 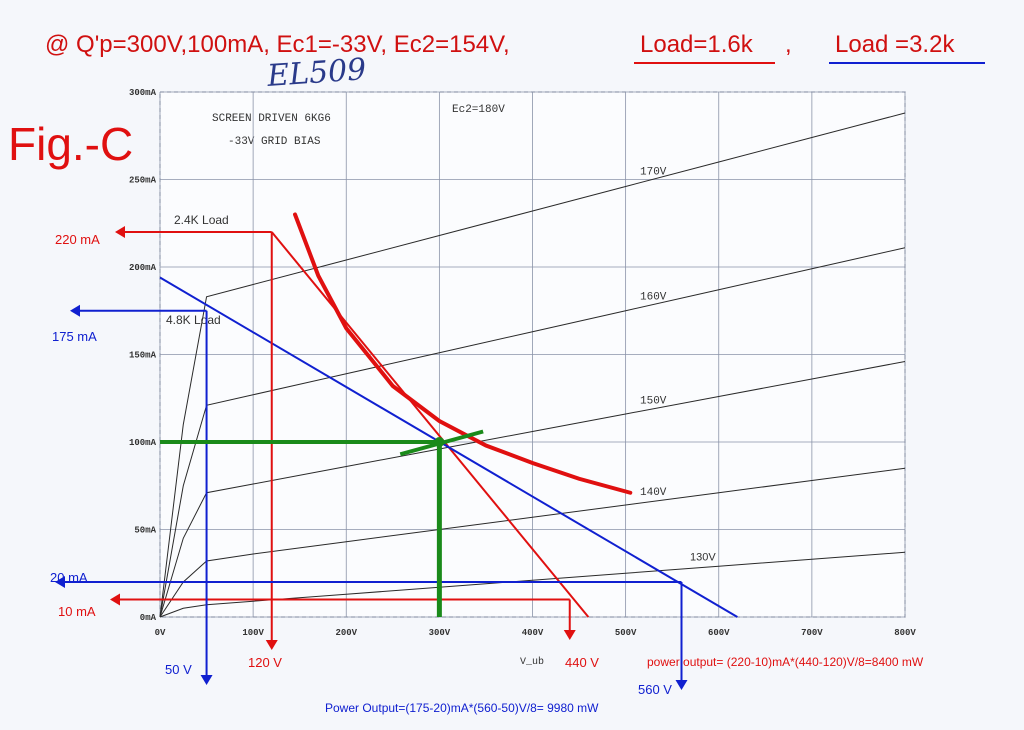 What do you see at coordinates (697, 44) in the screenshot?
I see `legend-label: Load=1.6k` at bounding box center [697, 44].